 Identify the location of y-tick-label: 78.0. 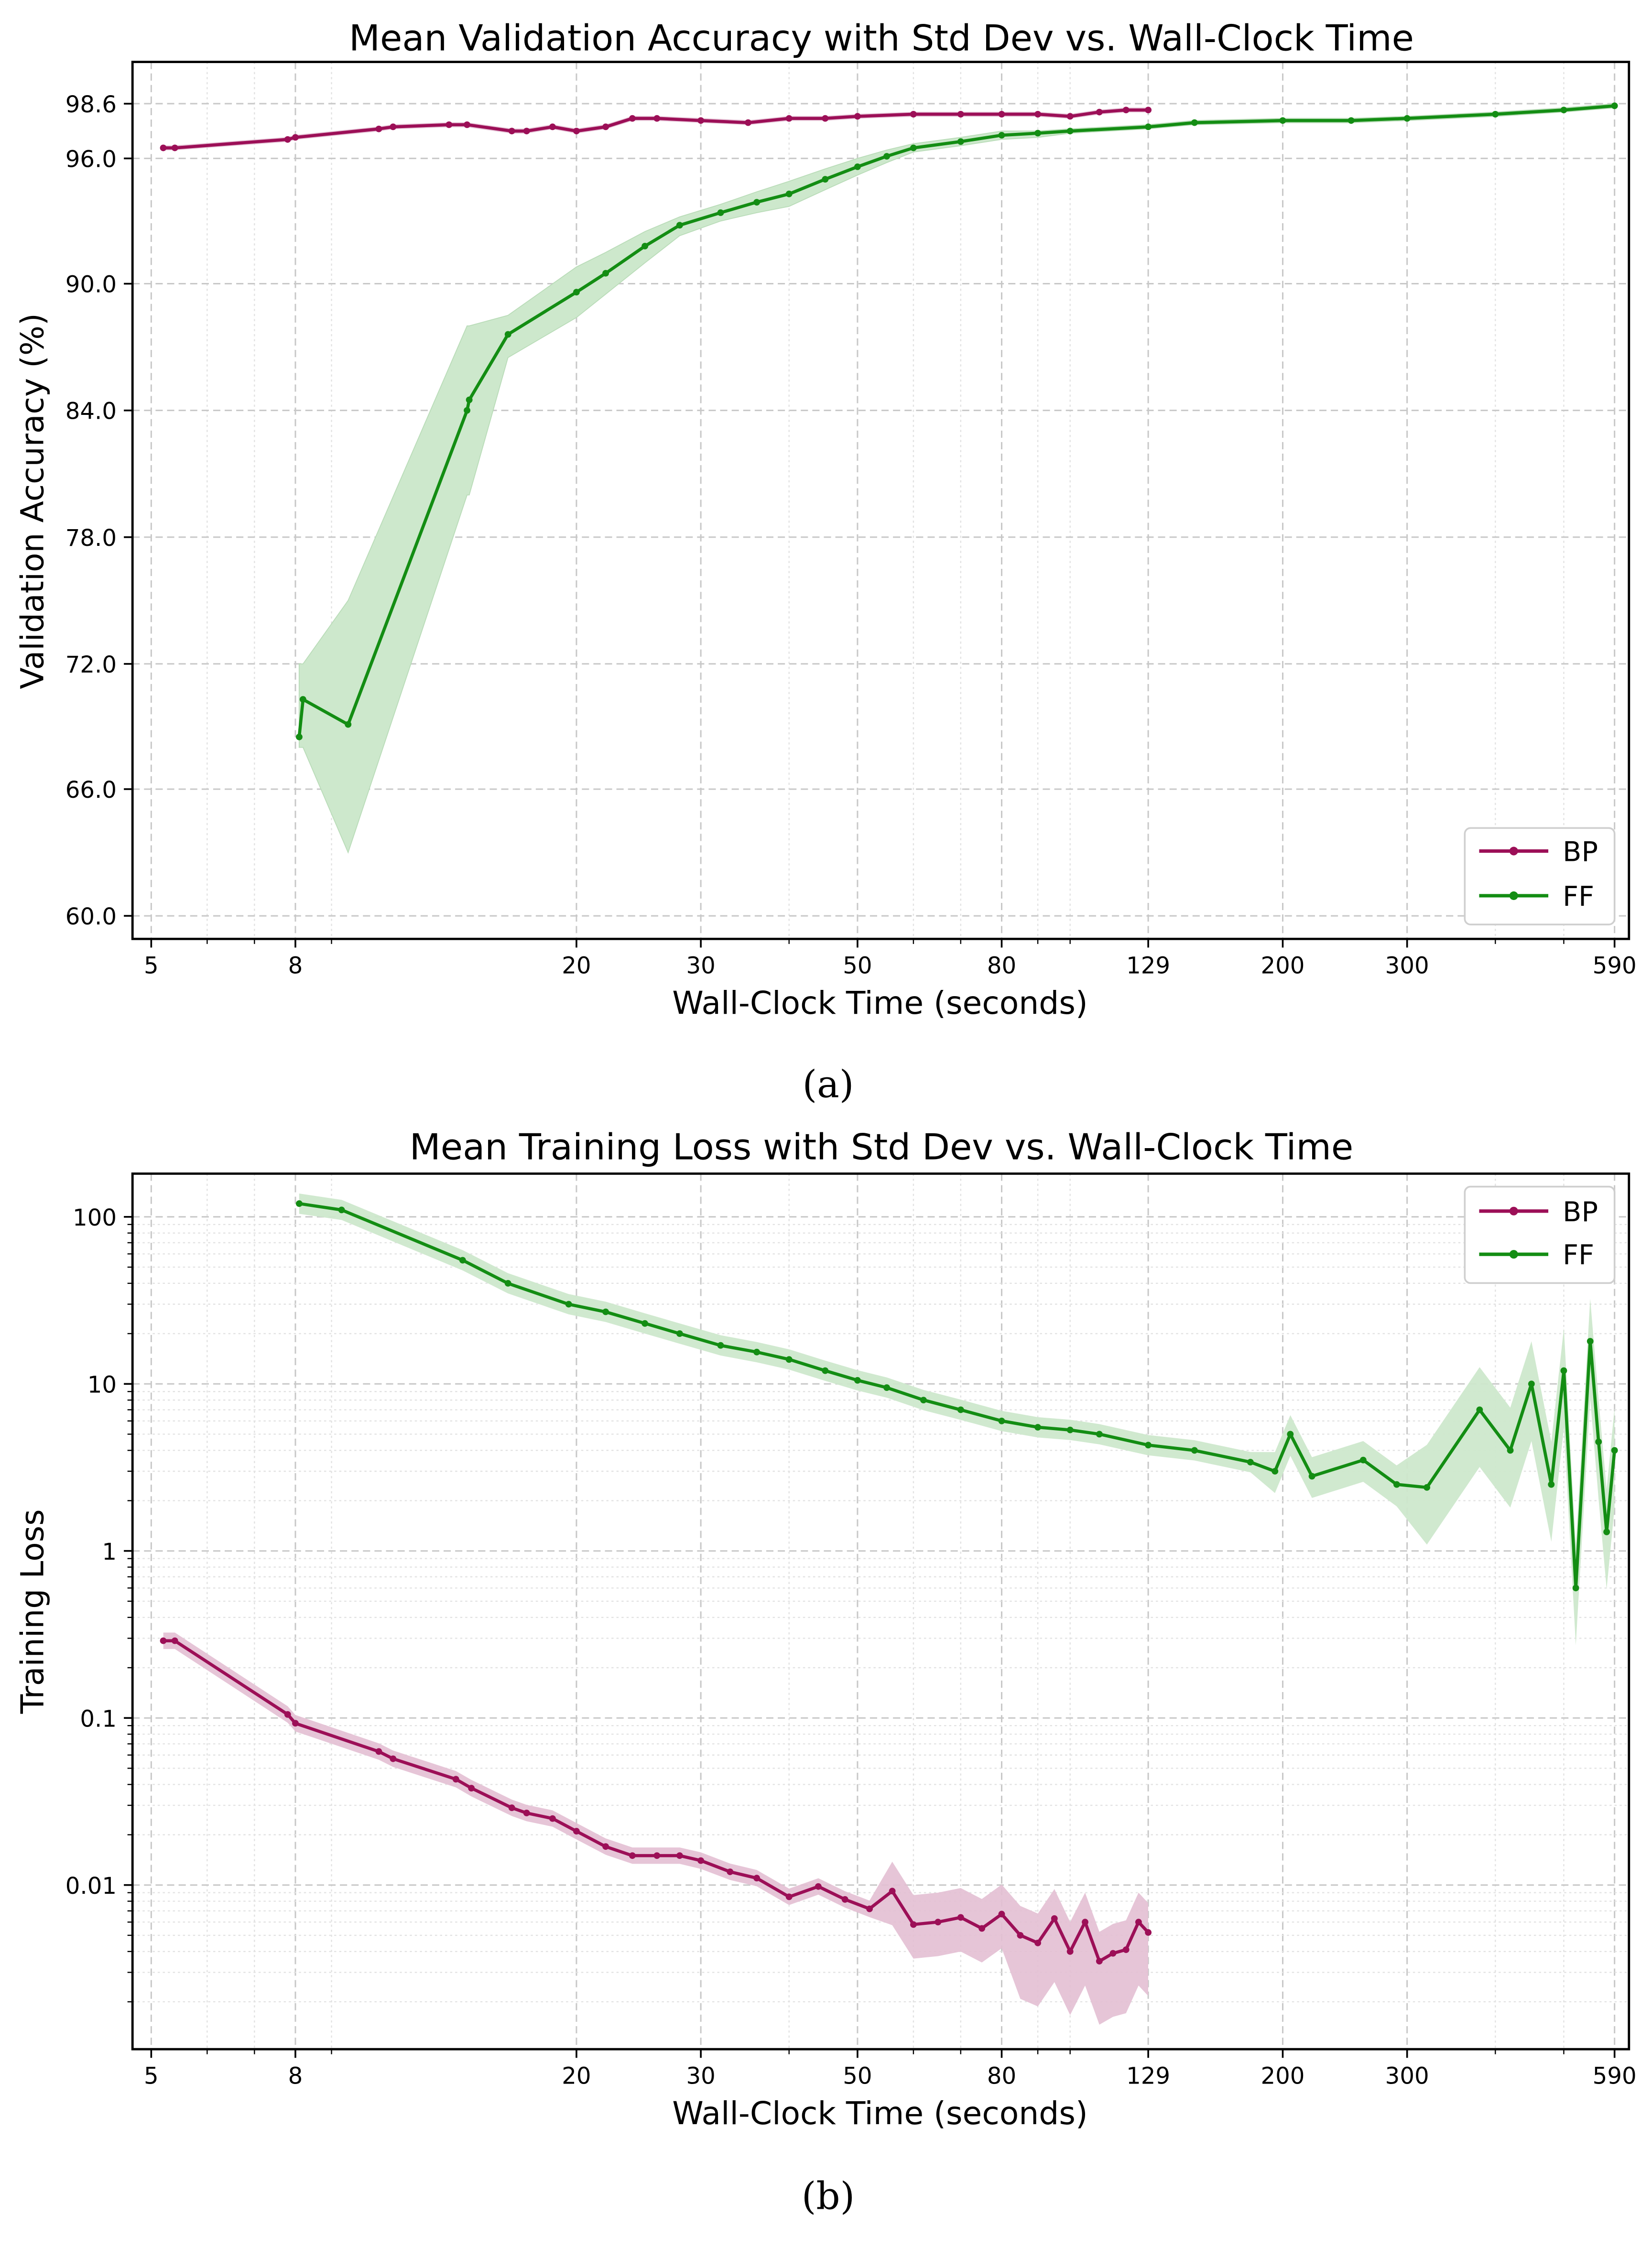
(91, 539).